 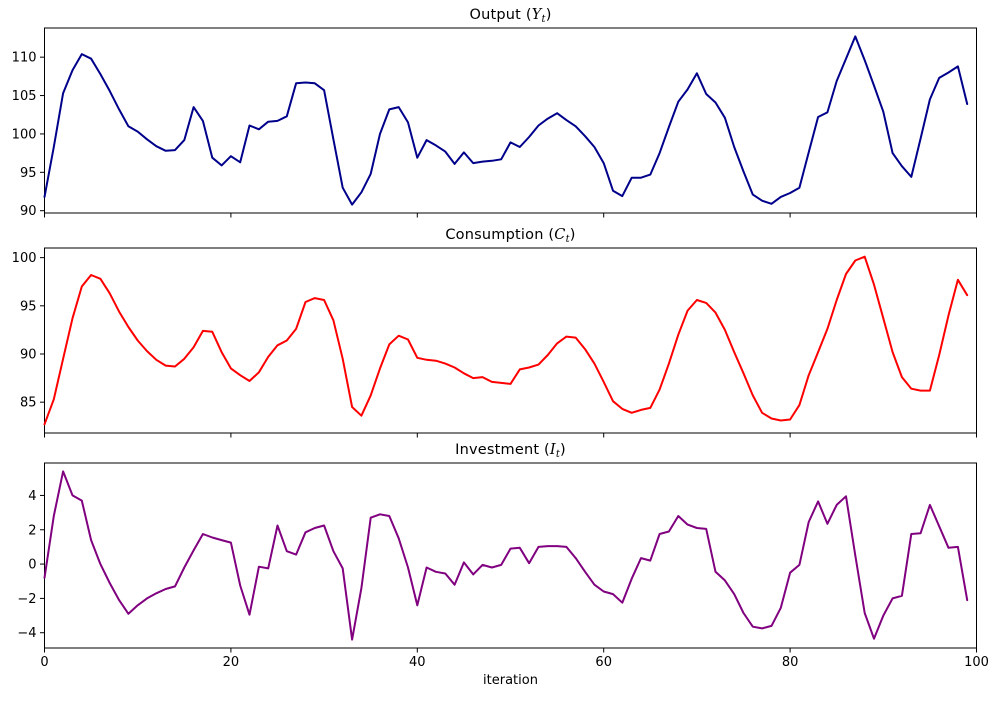 I want to click on y-tick-label: 4, so click(x=32, y=496).